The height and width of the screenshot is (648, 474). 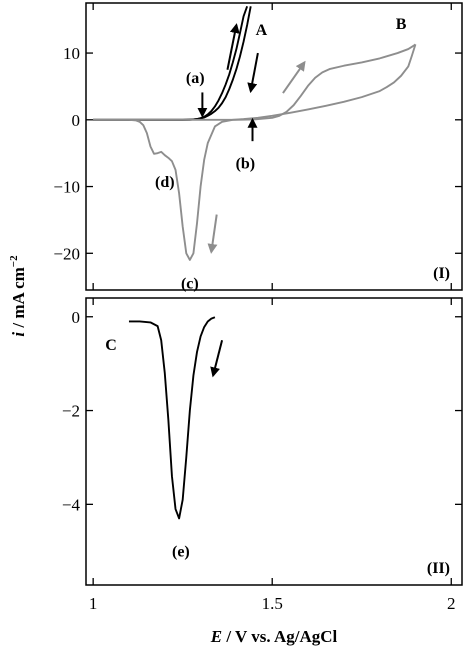 I want to click on x-axis-title: E / V vs. Ag/AgCl, so click(x=274, y=636).